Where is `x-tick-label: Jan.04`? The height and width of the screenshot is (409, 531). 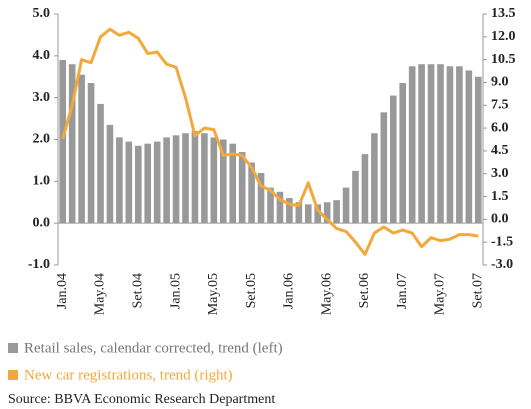 x-tick-label: Jan.04 is located at coordinates (62, 291).